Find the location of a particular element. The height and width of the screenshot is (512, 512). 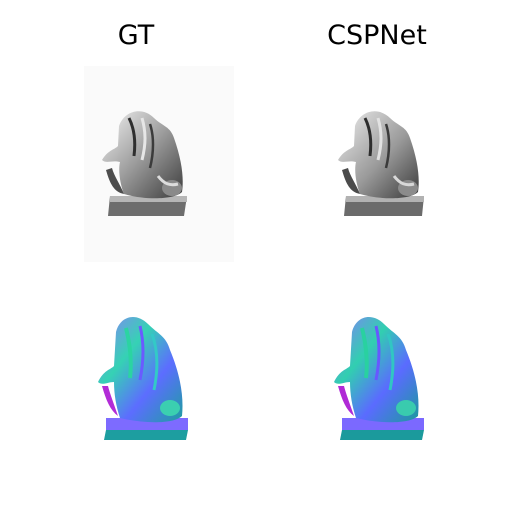

cspnet-normal-map-image is located at coordinates (377, 388).